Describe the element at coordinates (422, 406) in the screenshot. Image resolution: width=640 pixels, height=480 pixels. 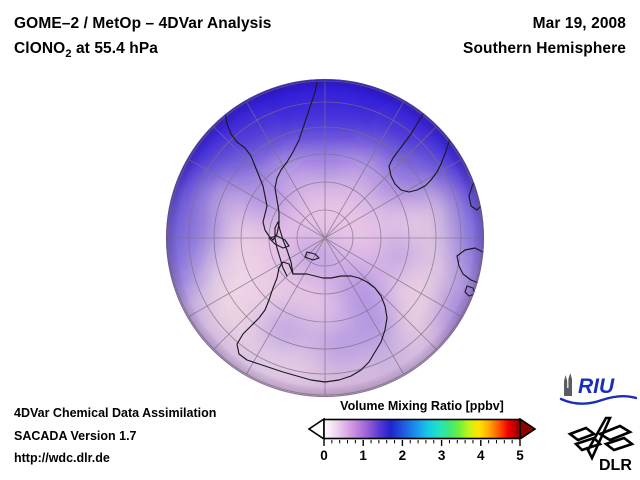
I see `colorbar-title: Volume Mixing Ratio [ppbv]` at that location.